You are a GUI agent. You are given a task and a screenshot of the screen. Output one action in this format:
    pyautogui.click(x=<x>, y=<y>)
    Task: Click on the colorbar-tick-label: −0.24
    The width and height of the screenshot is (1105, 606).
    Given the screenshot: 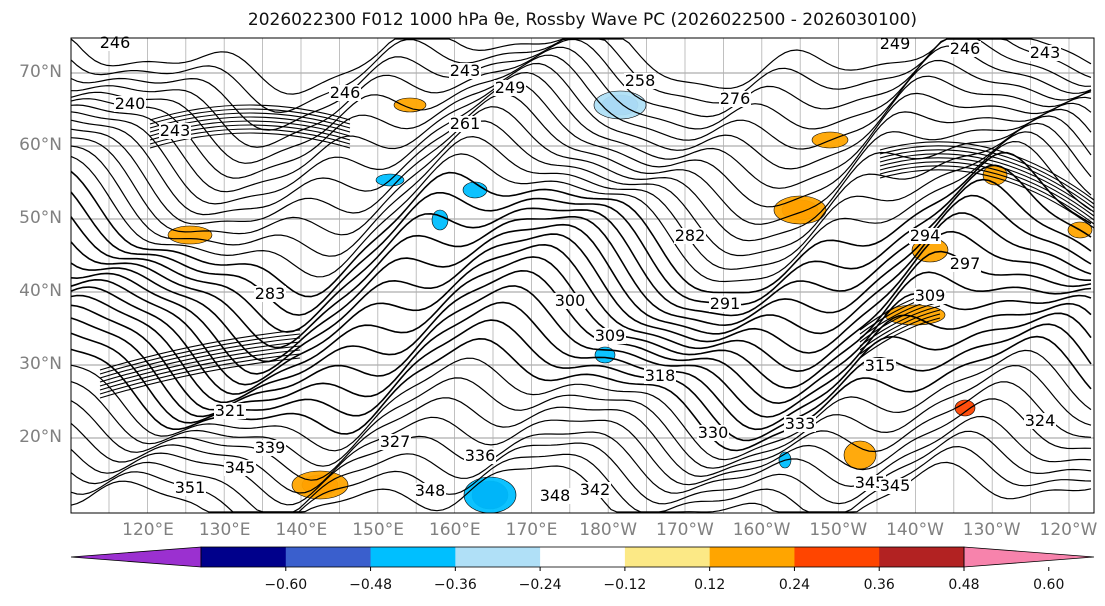 What is the action you would take?
    pyautogui.click(x=540, y=585)
    